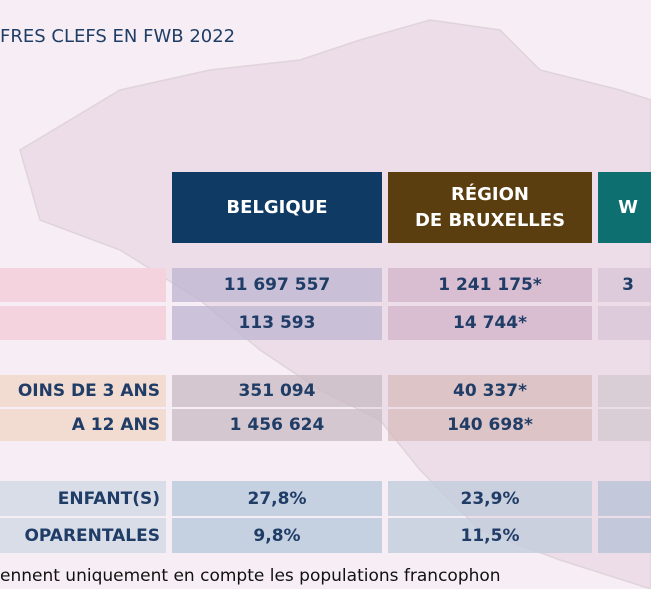  I want to click on column-header: W, so click(624, 207).